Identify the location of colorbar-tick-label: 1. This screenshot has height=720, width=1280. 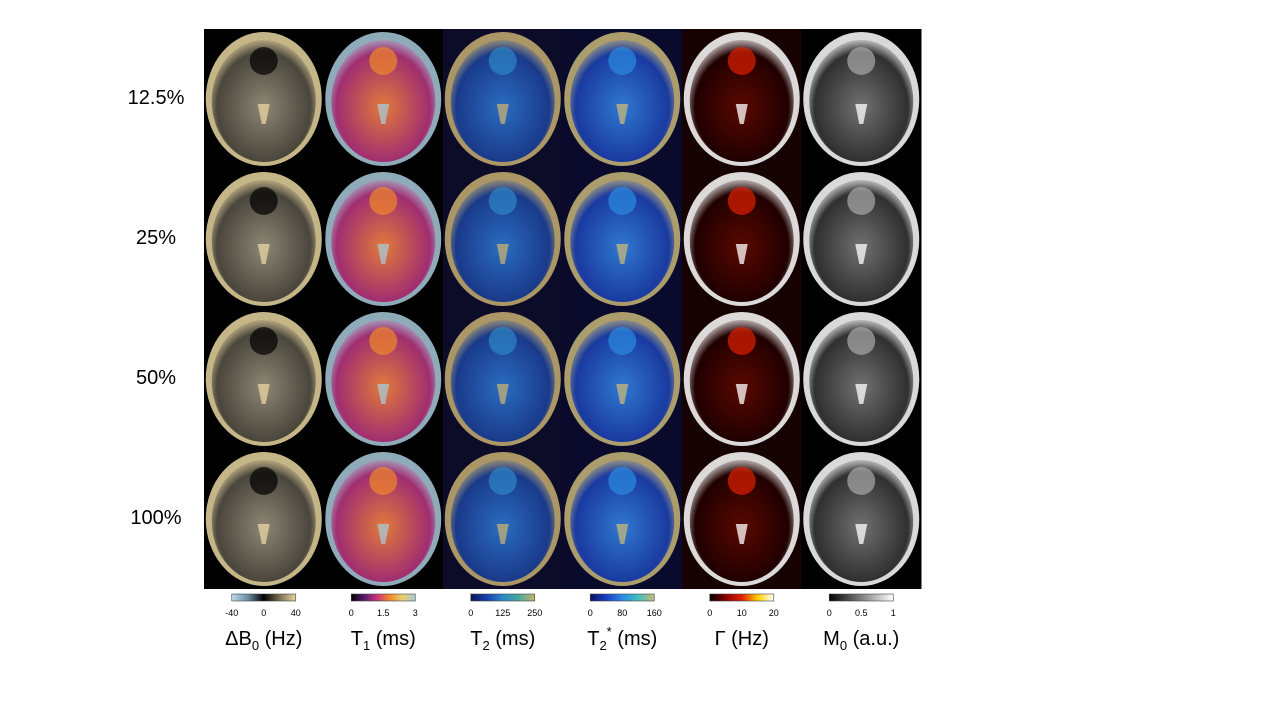
(893, 613).